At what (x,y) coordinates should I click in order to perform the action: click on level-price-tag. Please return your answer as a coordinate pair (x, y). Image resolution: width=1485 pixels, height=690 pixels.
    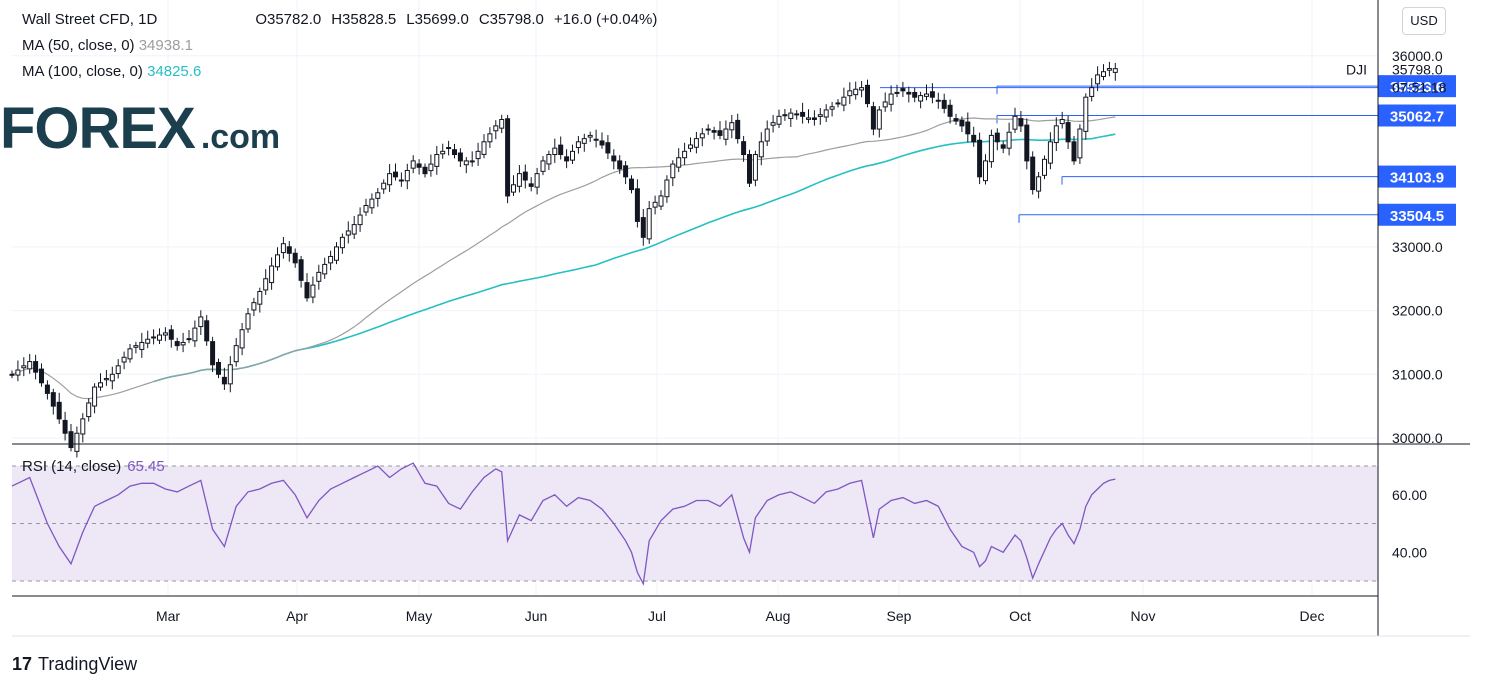
    Looking at the image, I should click on (1417, 176).